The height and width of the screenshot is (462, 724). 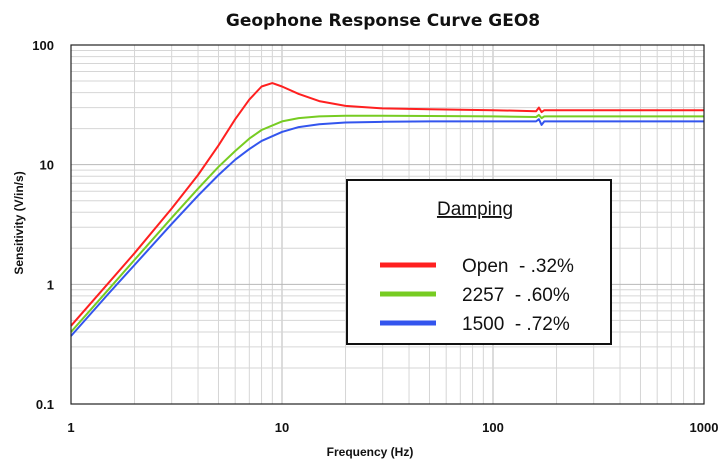 What do you see at coordinates (516, 324) in the screenshot?
I see `legend-label-2: 1500 - .72%` at bounding box center [516, 324].